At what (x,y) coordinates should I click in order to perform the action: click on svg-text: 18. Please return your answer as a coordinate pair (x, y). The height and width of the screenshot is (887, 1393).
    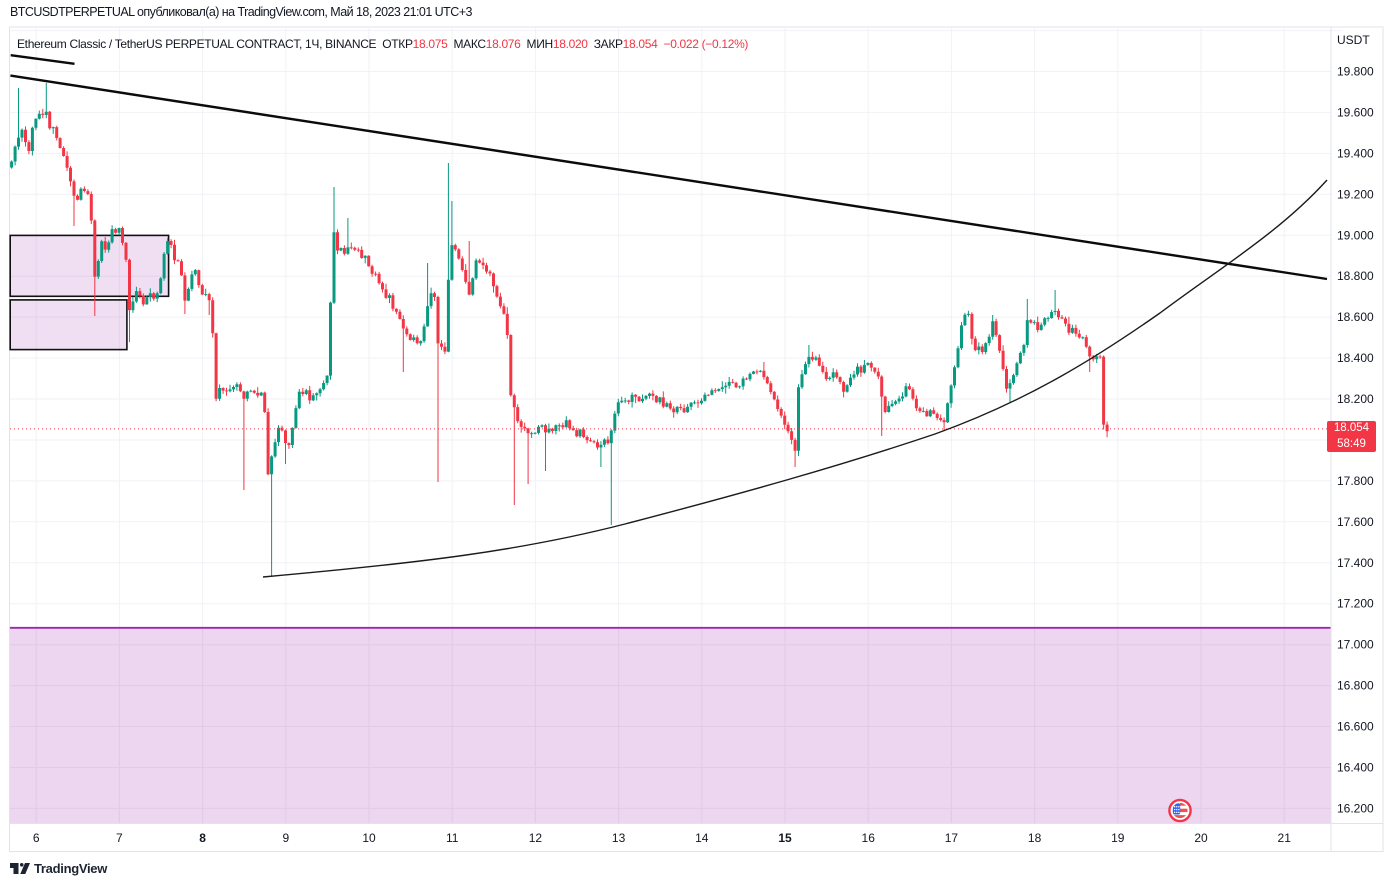
    Looking at the image, I should click on (1035, 838).